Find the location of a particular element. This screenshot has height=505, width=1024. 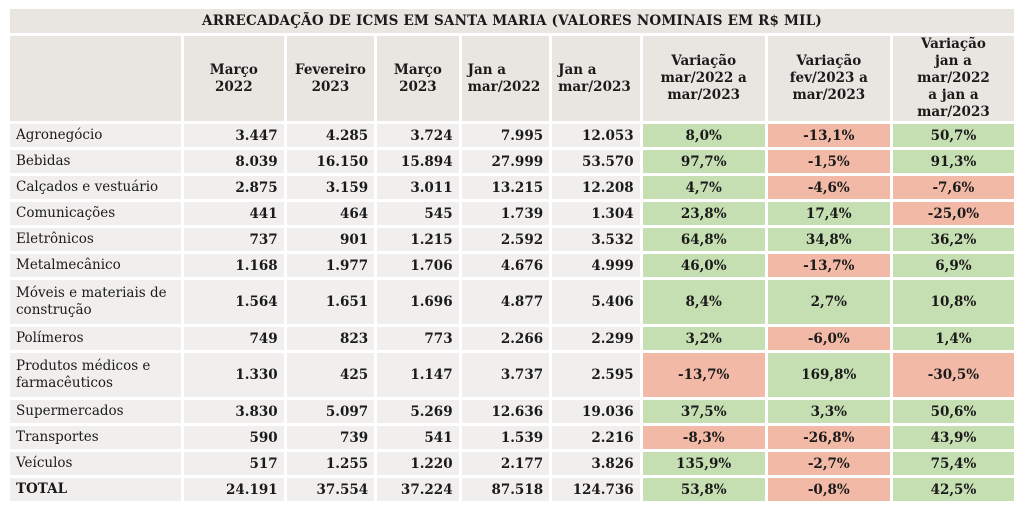

variation-cell: -4,6% is located at coordinates (828, 187).